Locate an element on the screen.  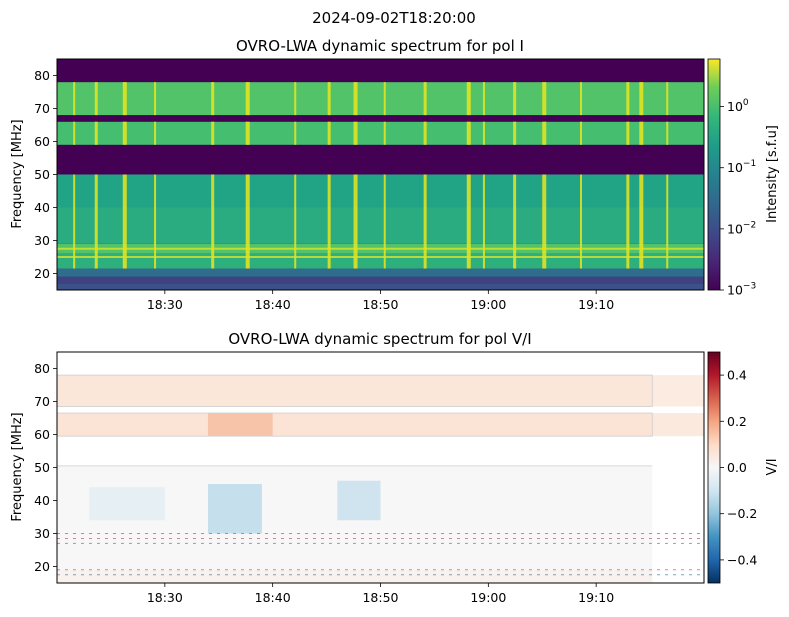
y-axis-stokes-i: 20 30 40 50 60 70 80 is located at coordinates (45, 174).